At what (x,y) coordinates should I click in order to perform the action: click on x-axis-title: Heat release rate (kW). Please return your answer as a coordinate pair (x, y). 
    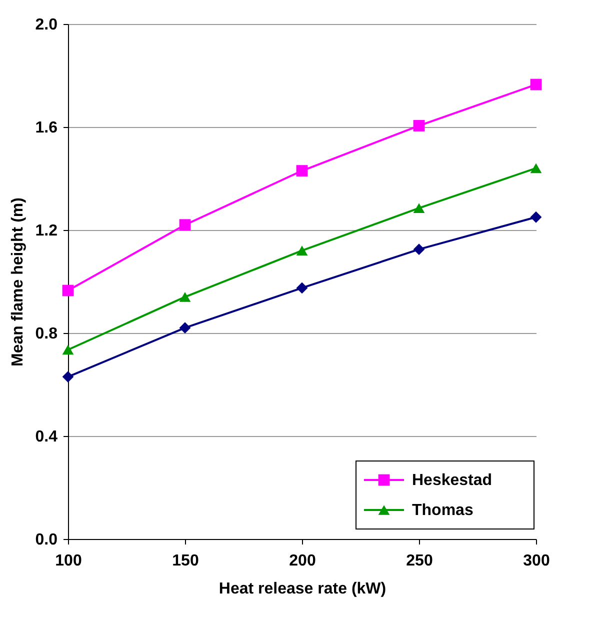
    Looking at the image, I should click on (302, 589).